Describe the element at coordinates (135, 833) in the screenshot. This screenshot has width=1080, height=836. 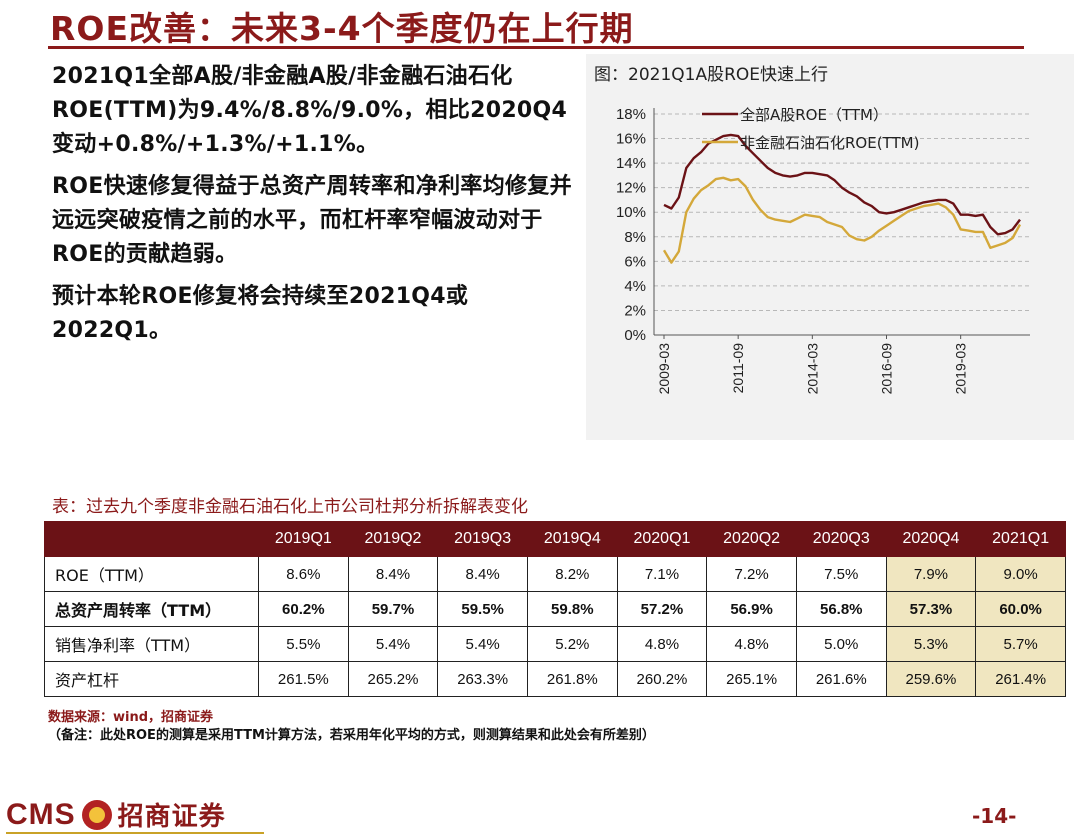
I see `footer-divider` at that location.